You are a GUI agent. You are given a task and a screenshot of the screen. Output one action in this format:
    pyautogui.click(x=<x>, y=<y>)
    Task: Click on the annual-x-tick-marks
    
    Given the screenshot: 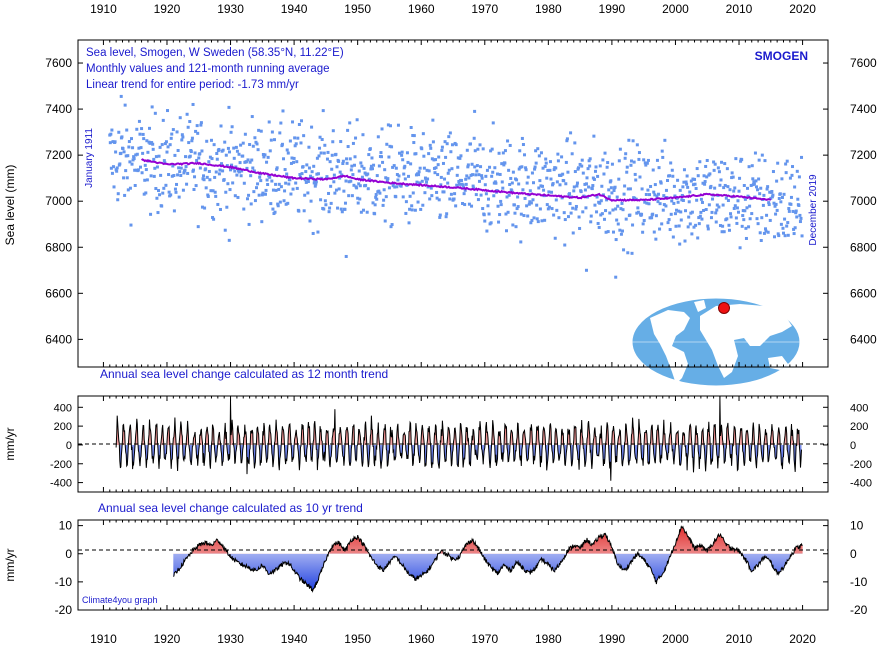 What is the action you would take?
    pyautogui.click(x=453, y=444)
    